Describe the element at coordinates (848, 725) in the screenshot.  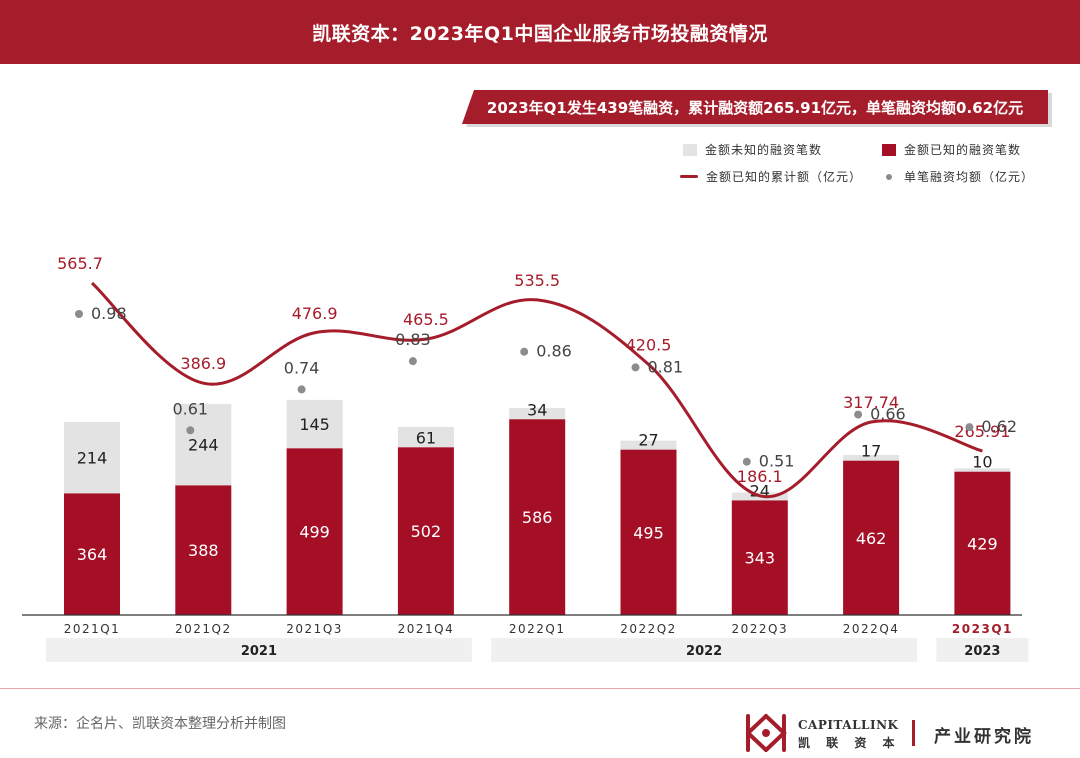
I see `brand-name-en: CAPITALLINK` at that location.